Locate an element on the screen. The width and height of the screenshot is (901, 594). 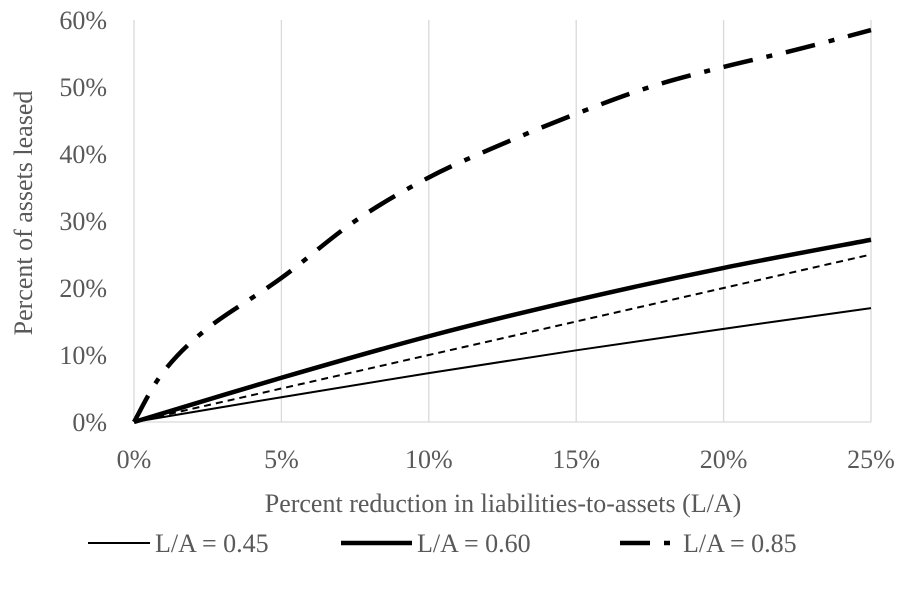
y-tick-label: 10% is located at coordinates (83, 355).